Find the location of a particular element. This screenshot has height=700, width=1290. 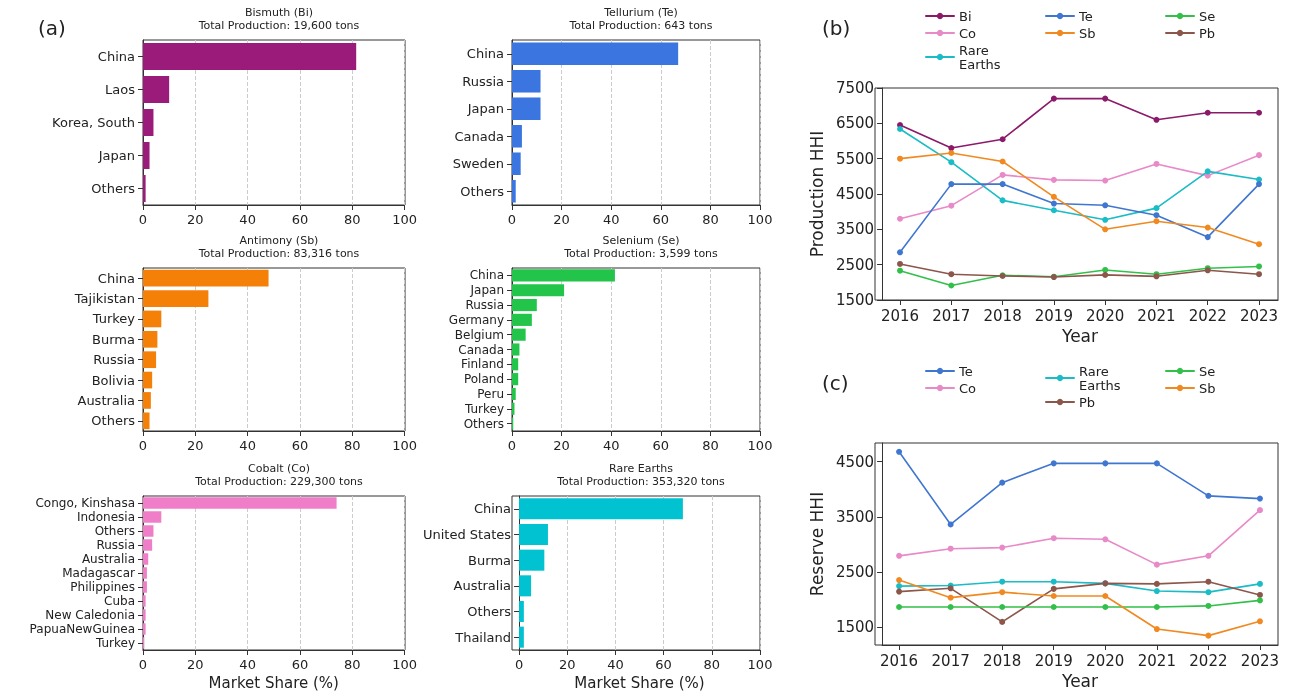

x-tick-label: 2016 is located at coordinates (900, 315).